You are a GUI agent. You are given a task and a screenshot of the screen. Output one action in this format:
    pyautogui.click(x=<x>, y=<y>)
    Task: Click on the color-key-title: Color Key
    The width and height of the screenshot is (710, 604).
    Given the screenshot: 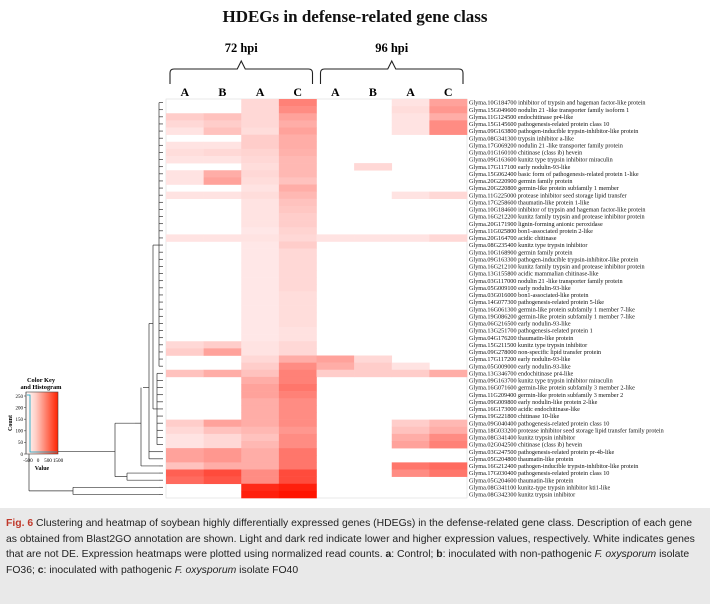 What is the action you would take?
    pyautogui.click(x=41, y=380)
    